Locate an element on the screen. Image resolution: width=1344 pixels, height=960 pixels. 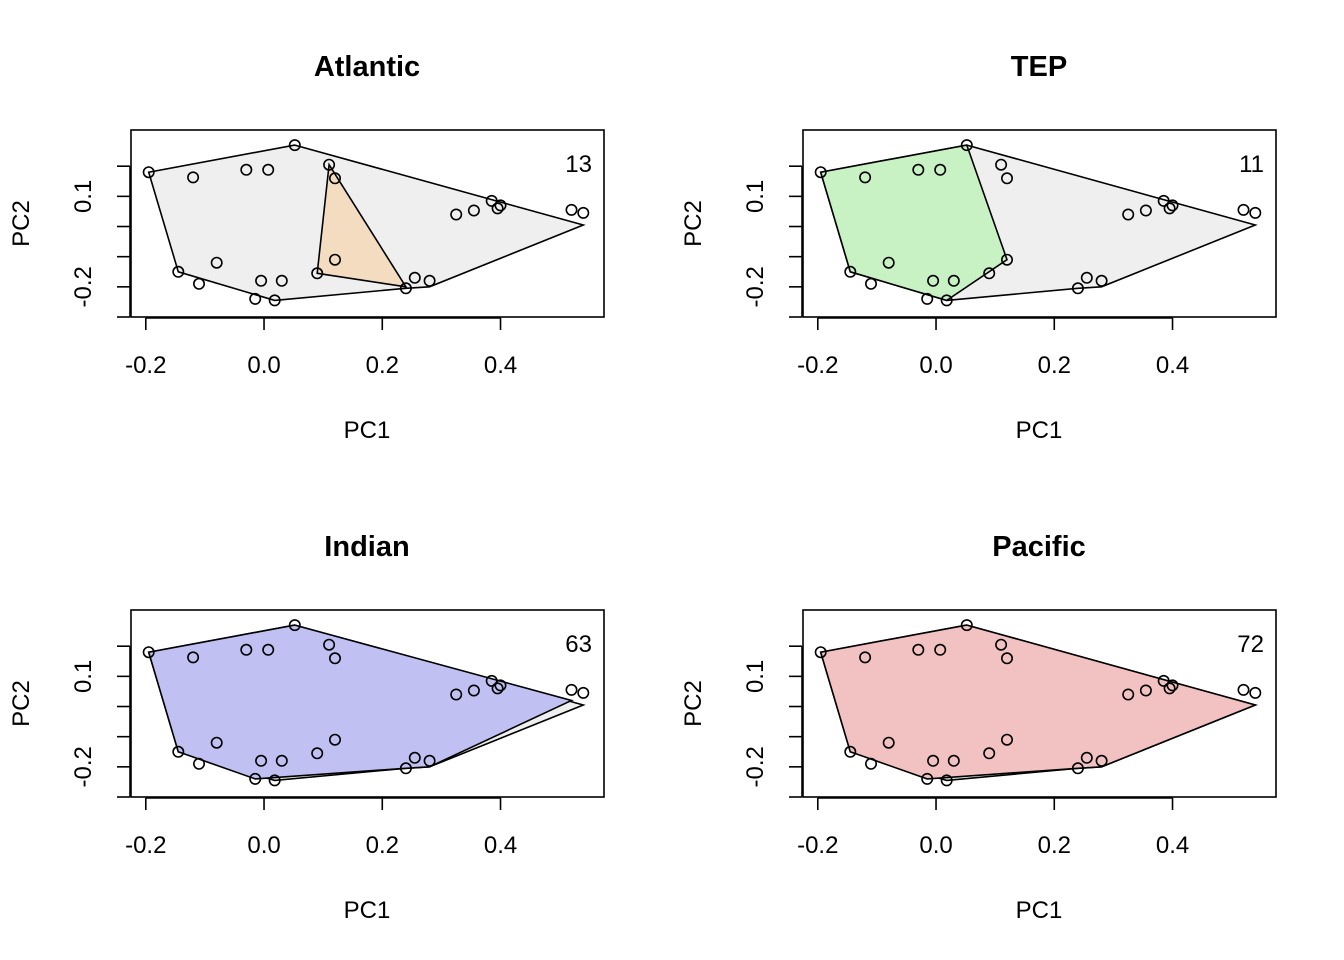
hull-tep is located at coordinates (913, 223).